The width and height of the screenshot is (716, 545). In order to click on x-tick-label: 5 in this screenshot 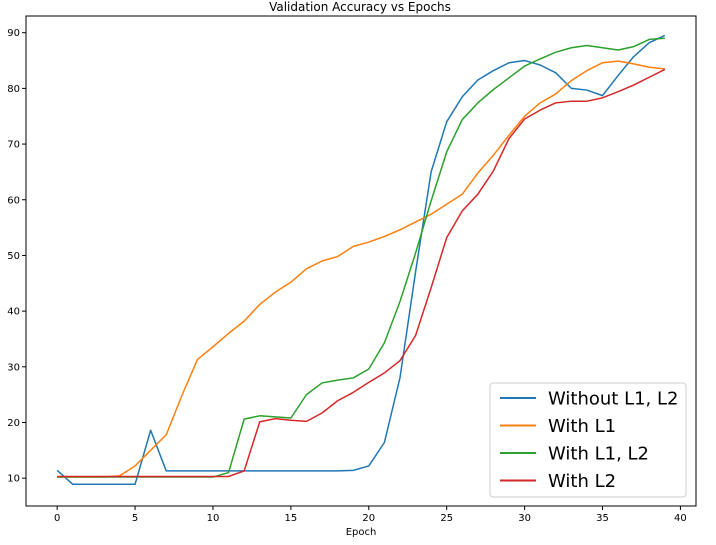, I will do `click(135, 518)`.